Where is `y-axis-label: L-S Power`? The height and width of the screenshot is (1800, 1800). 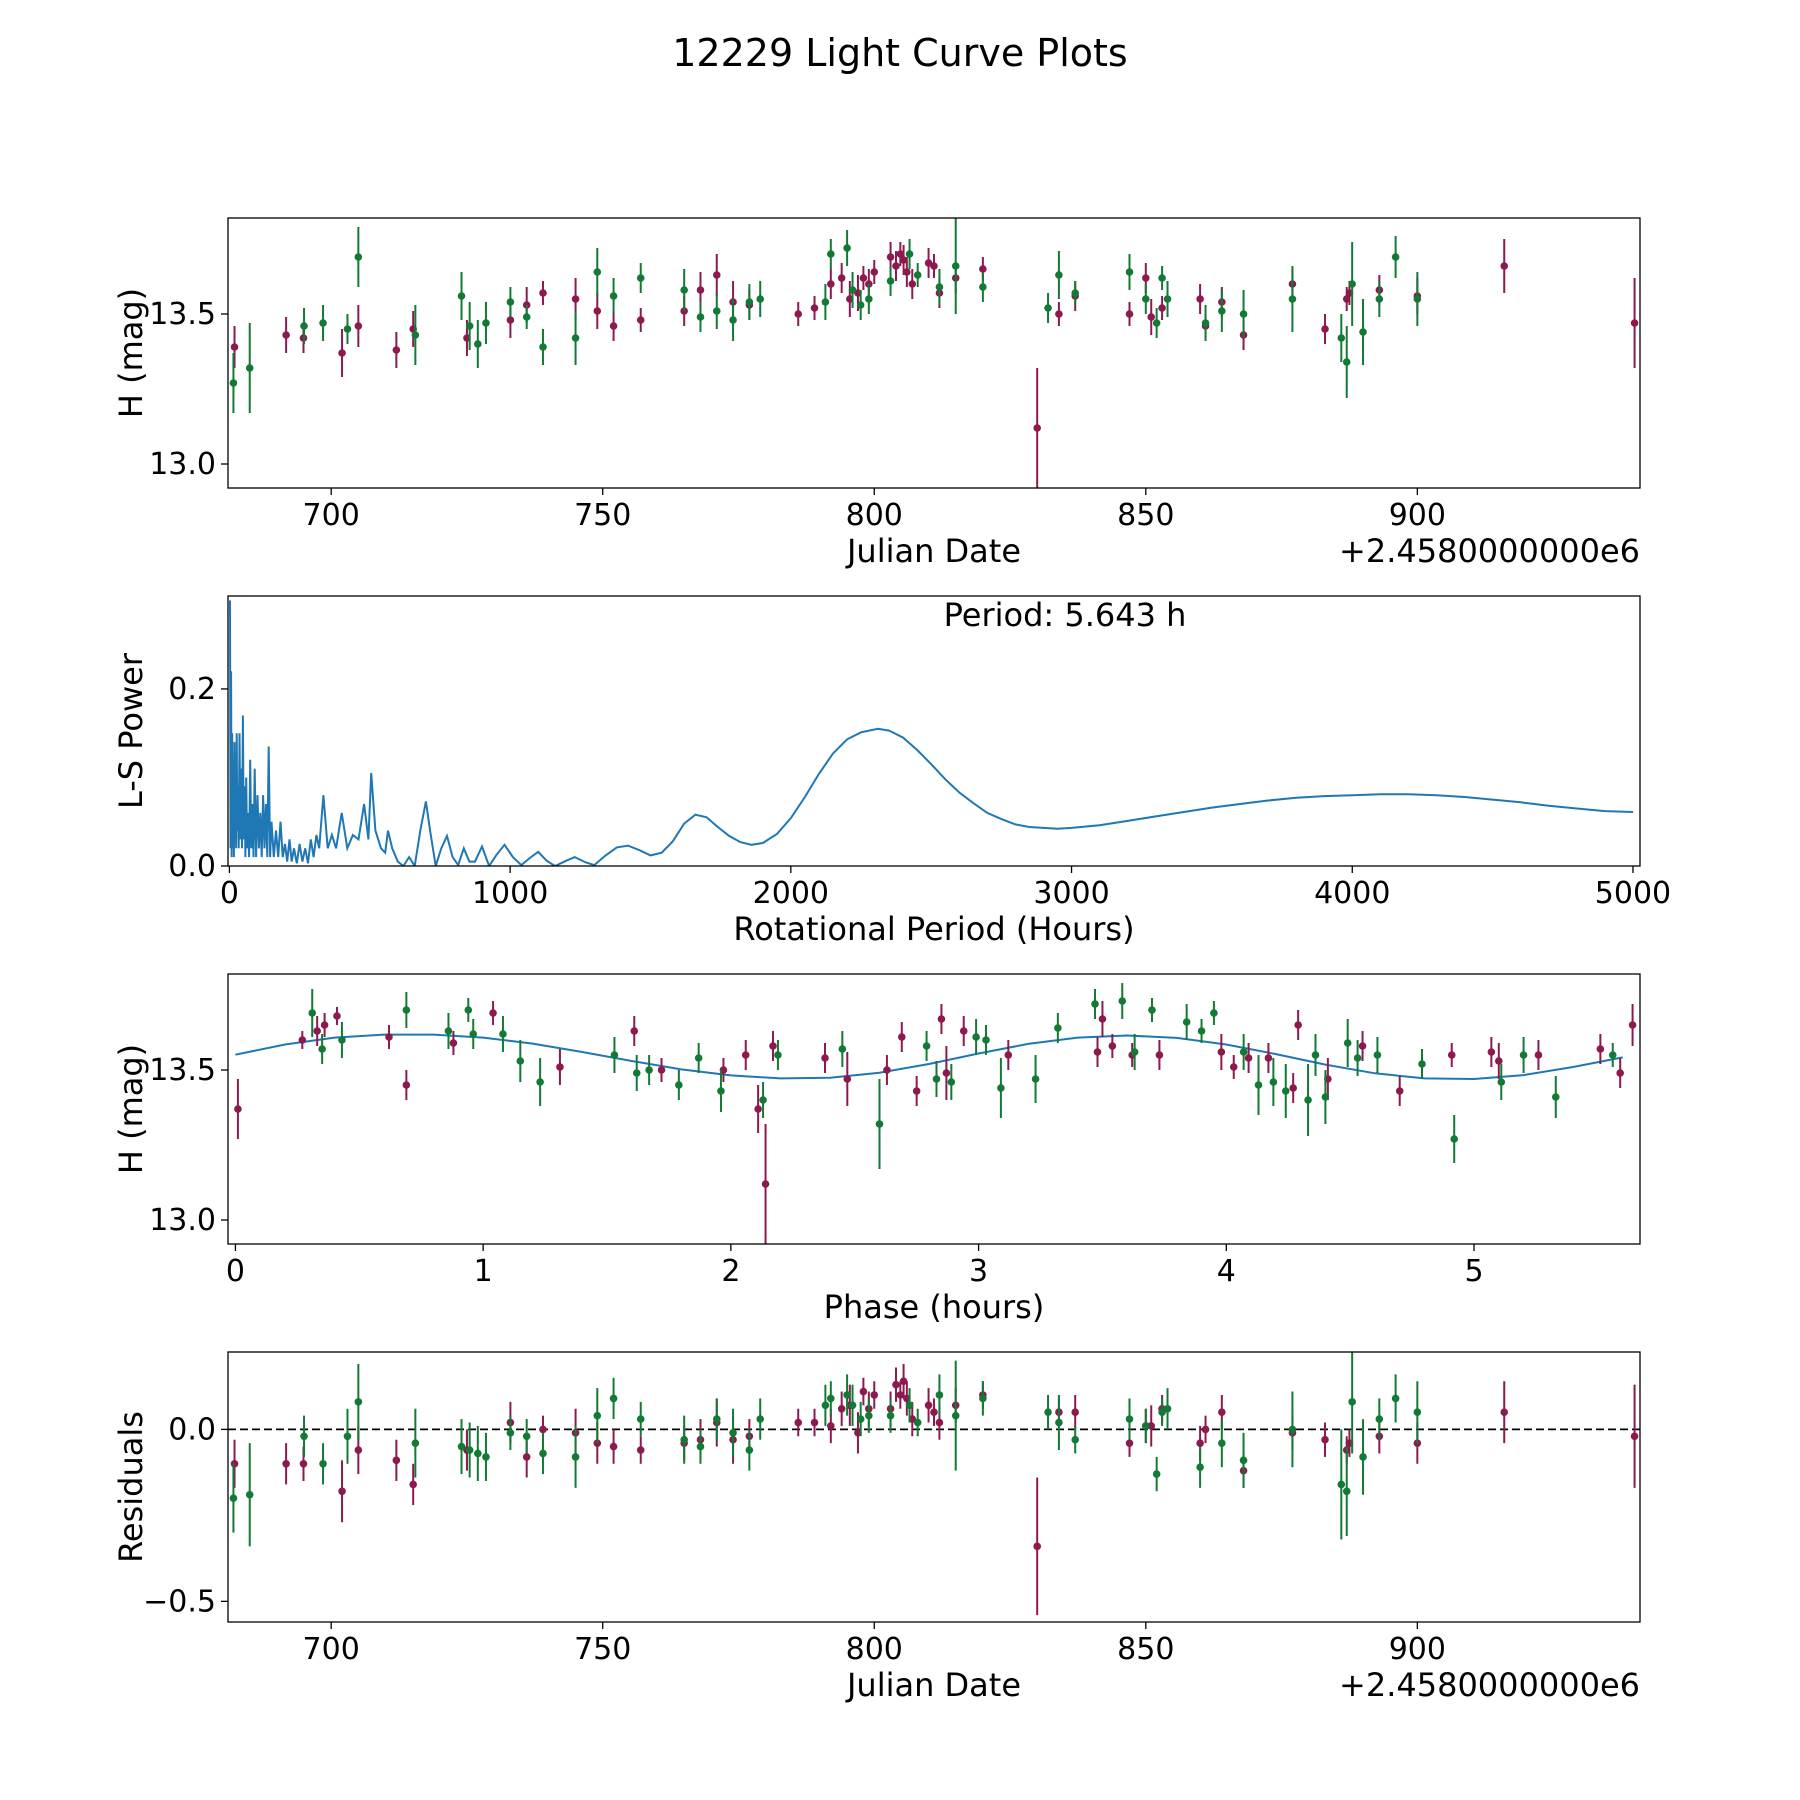
y-axis-label: L-S Power is located at coordinates (131, 730).